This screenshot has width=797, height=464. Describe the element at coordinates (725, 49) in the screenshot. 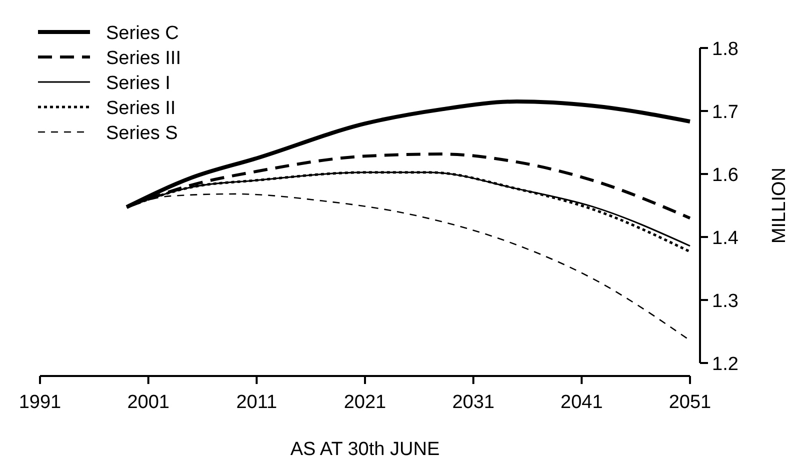

I see `y-tick-label: 1.8` at that location.